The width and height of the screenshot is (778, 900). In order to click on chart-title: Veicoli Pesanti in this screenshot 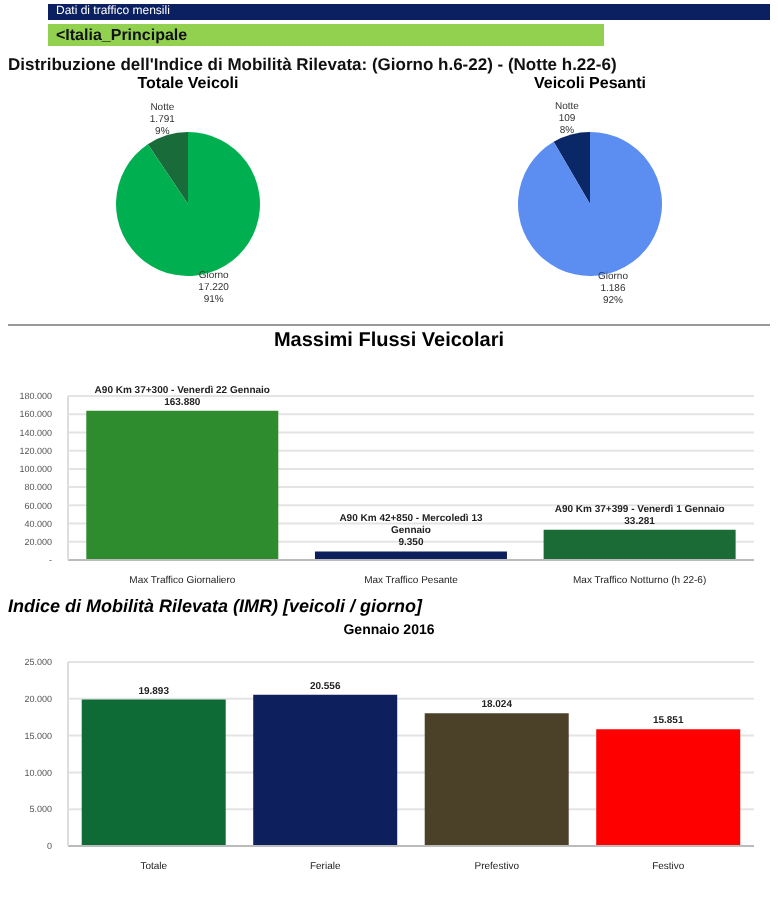, I will do `click(590, 83)`.